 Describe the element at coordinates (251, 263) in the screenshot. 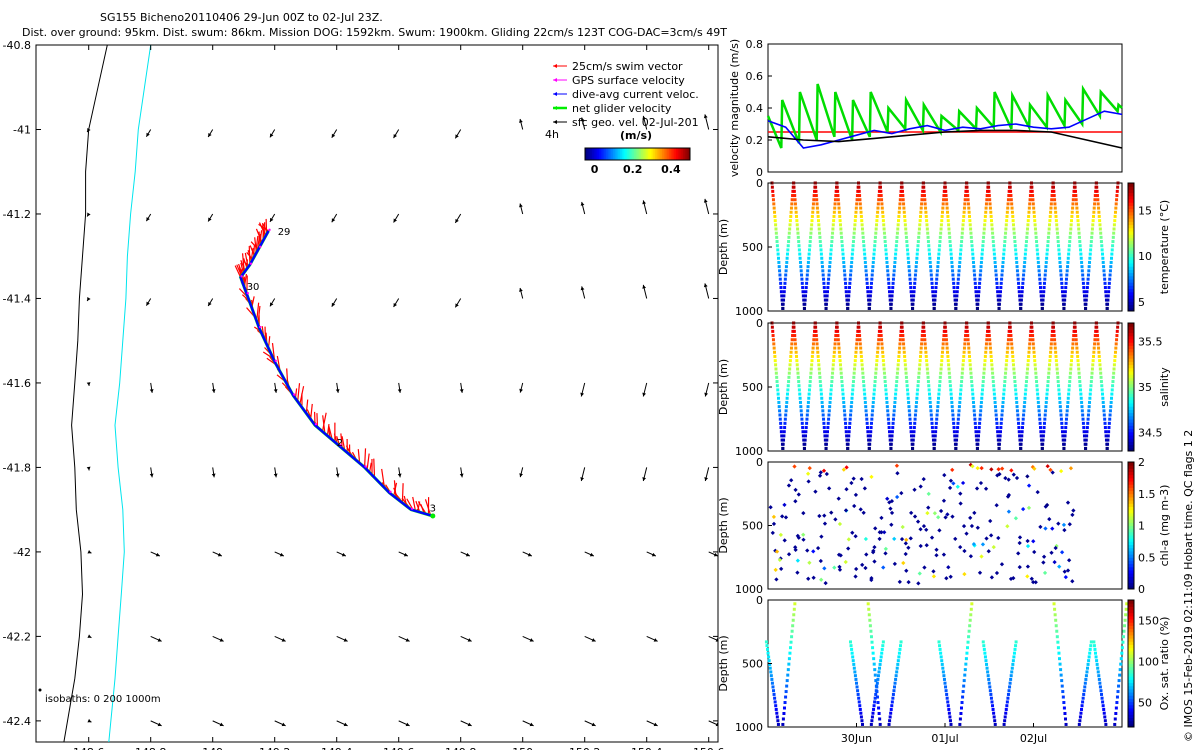

I see `gps-fix` at that location.